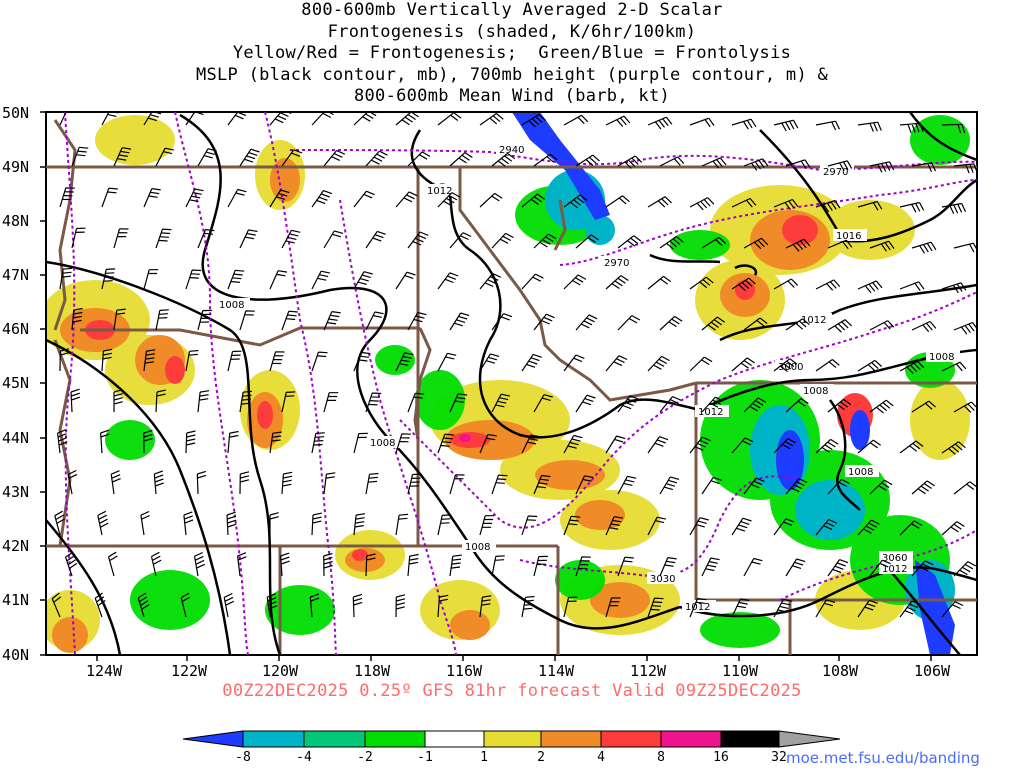  What do you see at coordinates (740, 671) in the screenshot?
I see `lon-label: 110W` at bounding box center [740, 671].